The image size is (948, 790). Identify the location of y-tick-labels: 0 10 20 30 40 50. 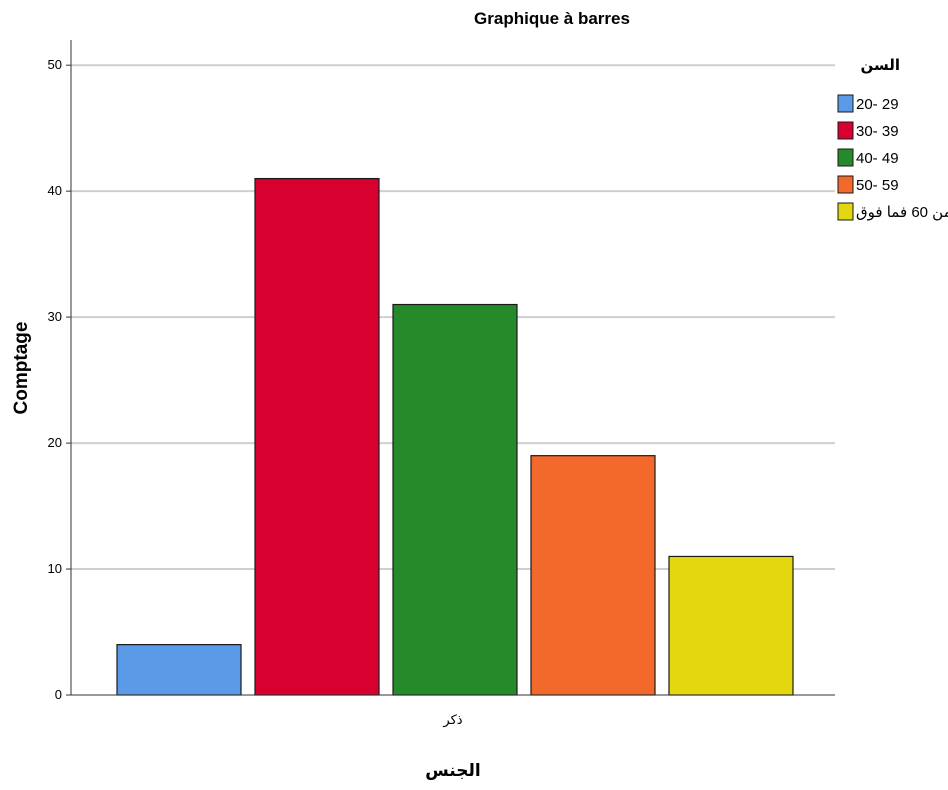
(59, 379).